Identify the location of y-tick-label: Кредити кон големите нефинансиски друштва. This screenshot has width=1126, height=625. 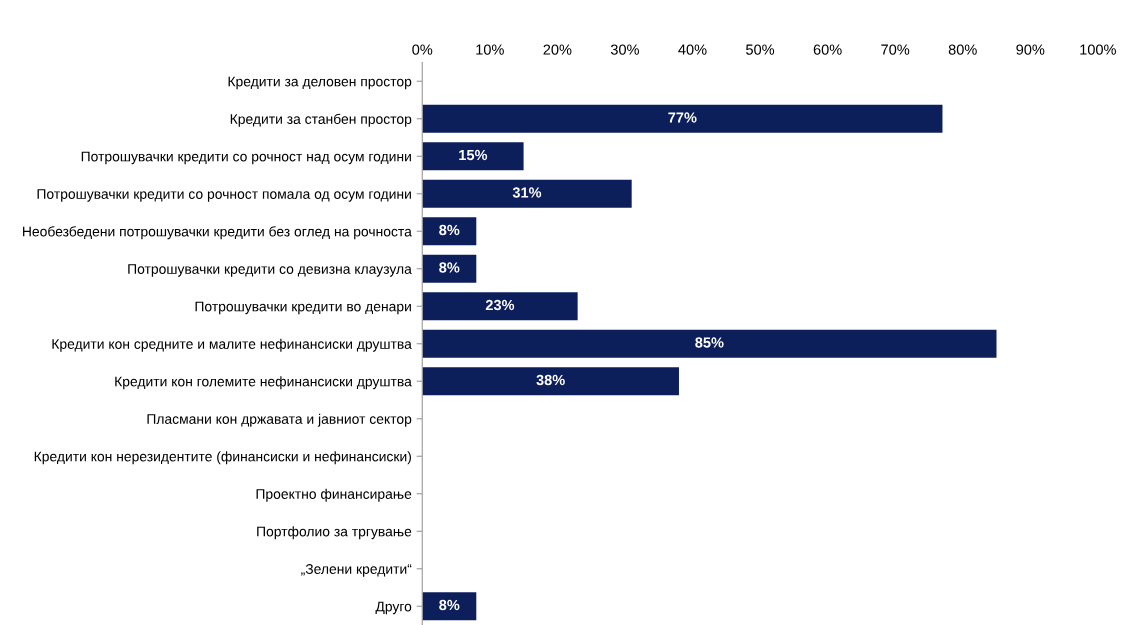
(263, 383).